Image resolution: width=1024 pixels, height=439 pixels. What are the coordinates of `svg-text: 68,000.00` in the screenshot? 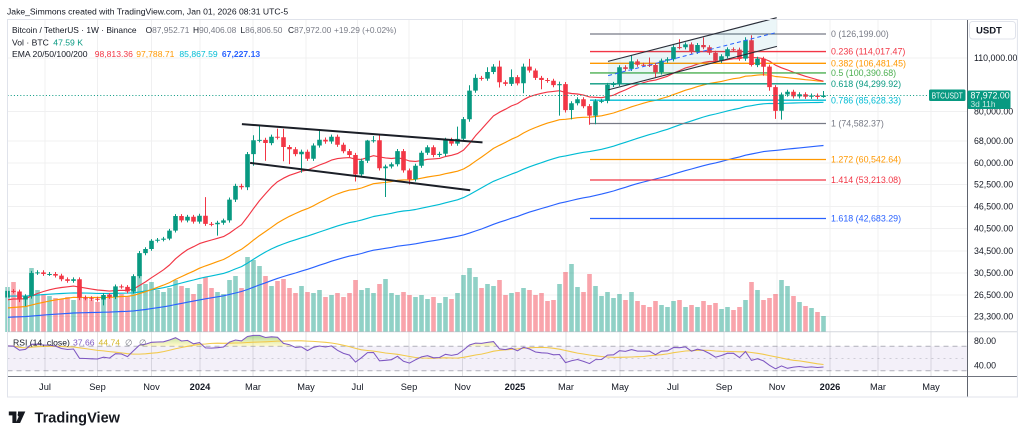 It's located at (993, 141).